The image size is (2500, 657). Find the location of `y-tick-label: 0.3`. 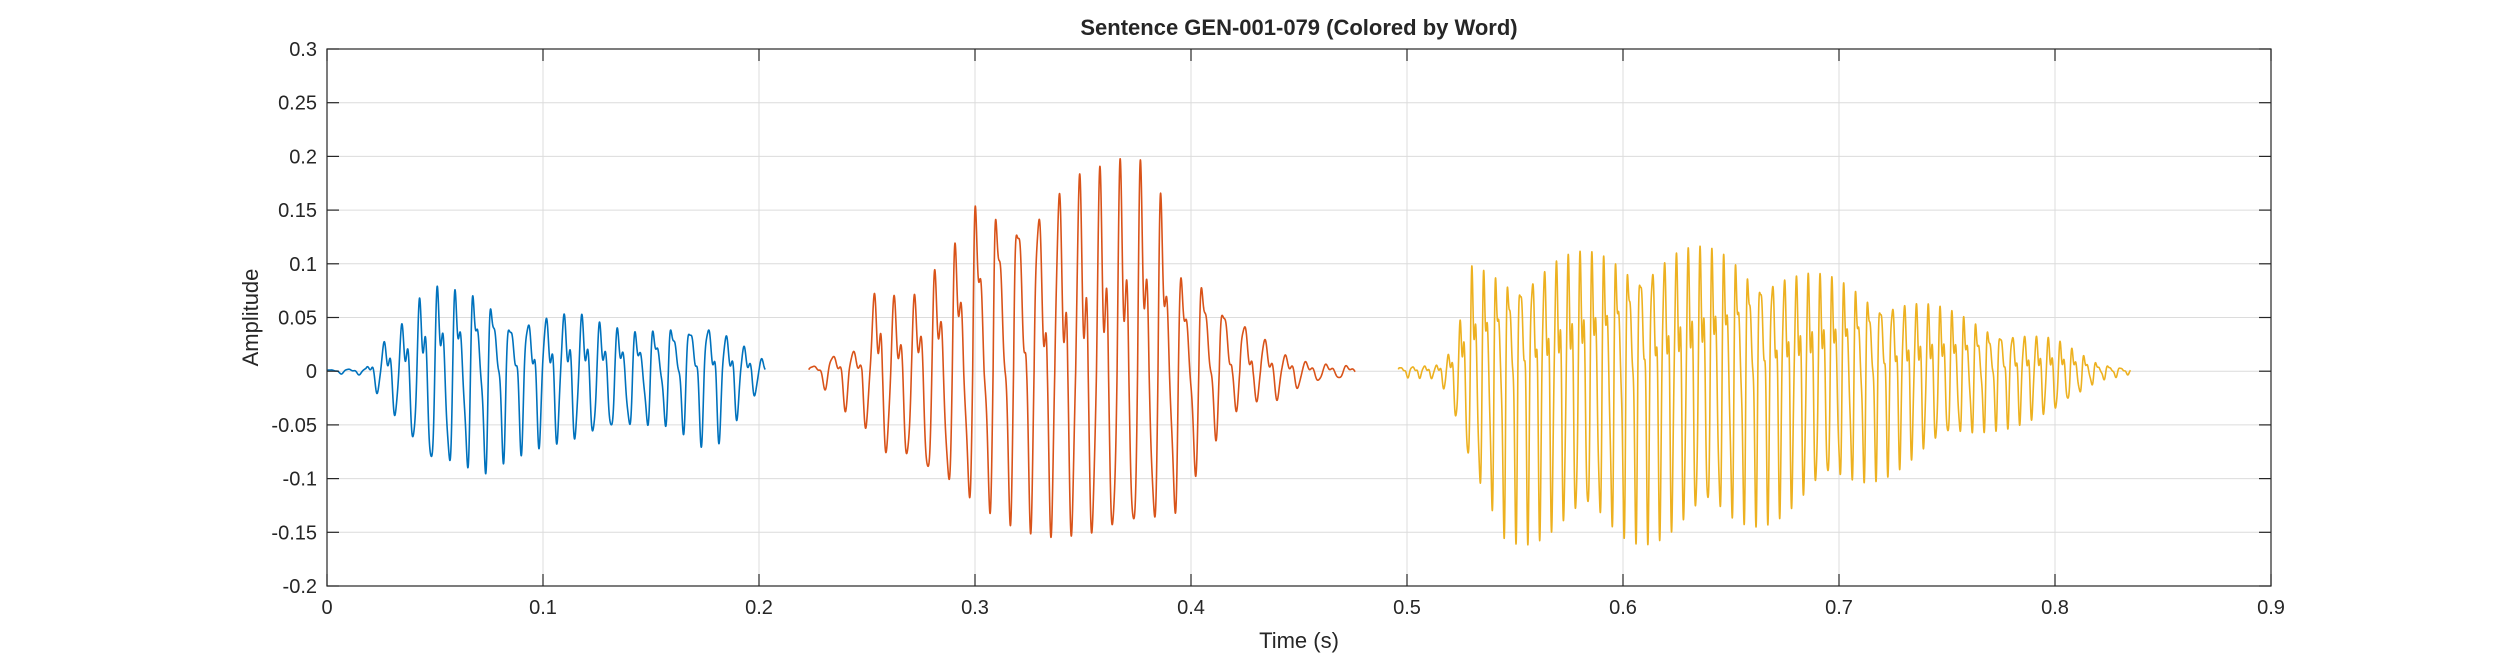

y-tick-label: 0.3 is located at coordinates (303, 50).